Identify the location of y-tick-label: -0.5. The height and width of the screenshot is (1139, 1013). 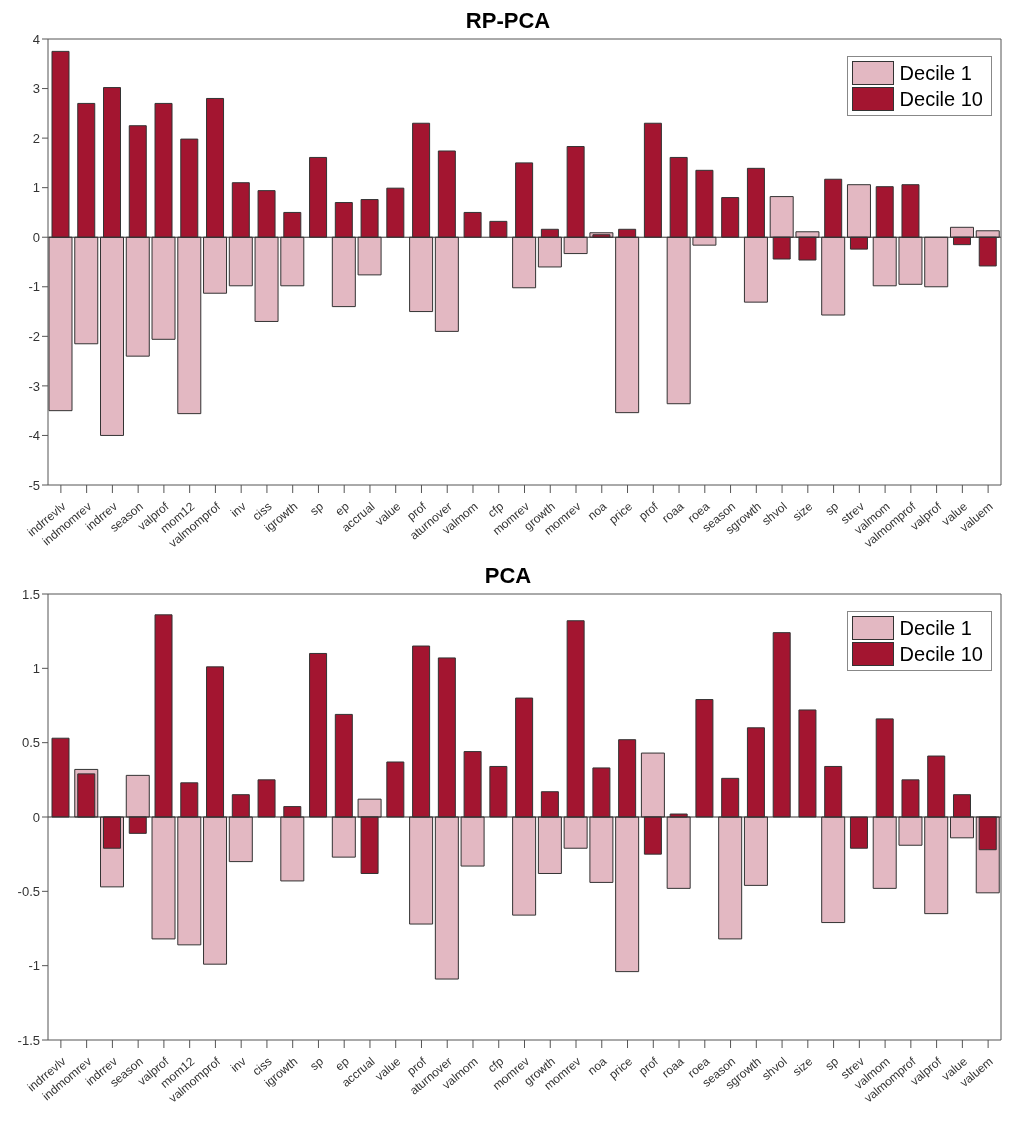
(28, 891).